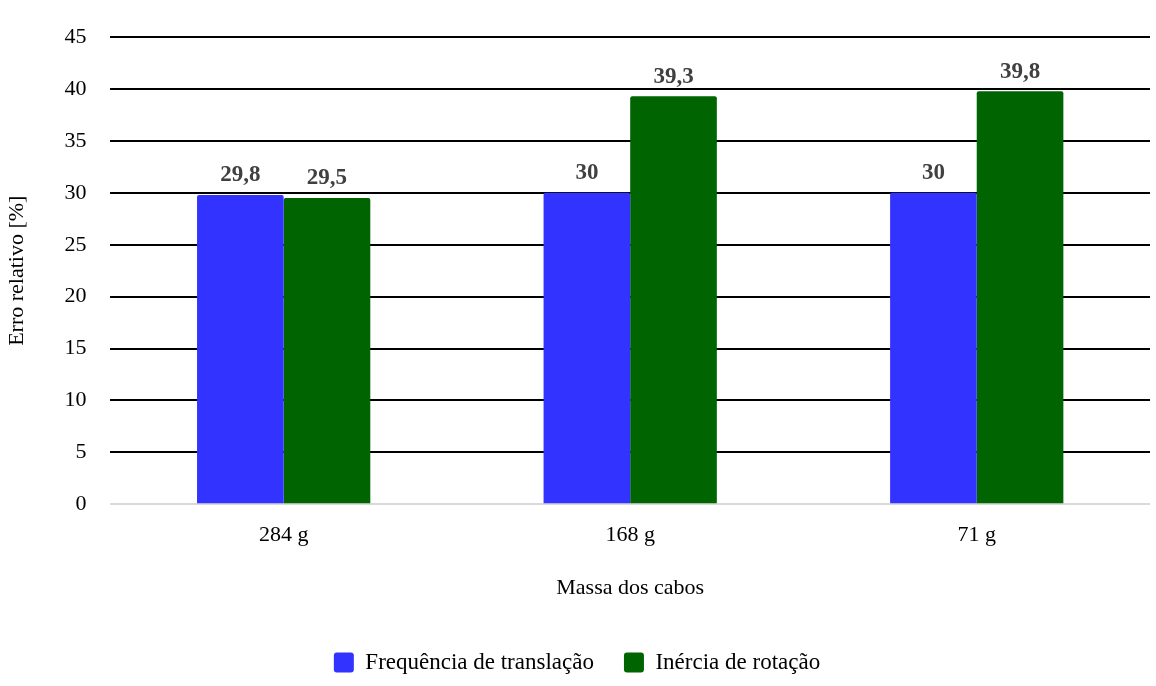 This screenshot has height=686, width=1156. I want to click on data-label: 29,5, so click(327, 177).